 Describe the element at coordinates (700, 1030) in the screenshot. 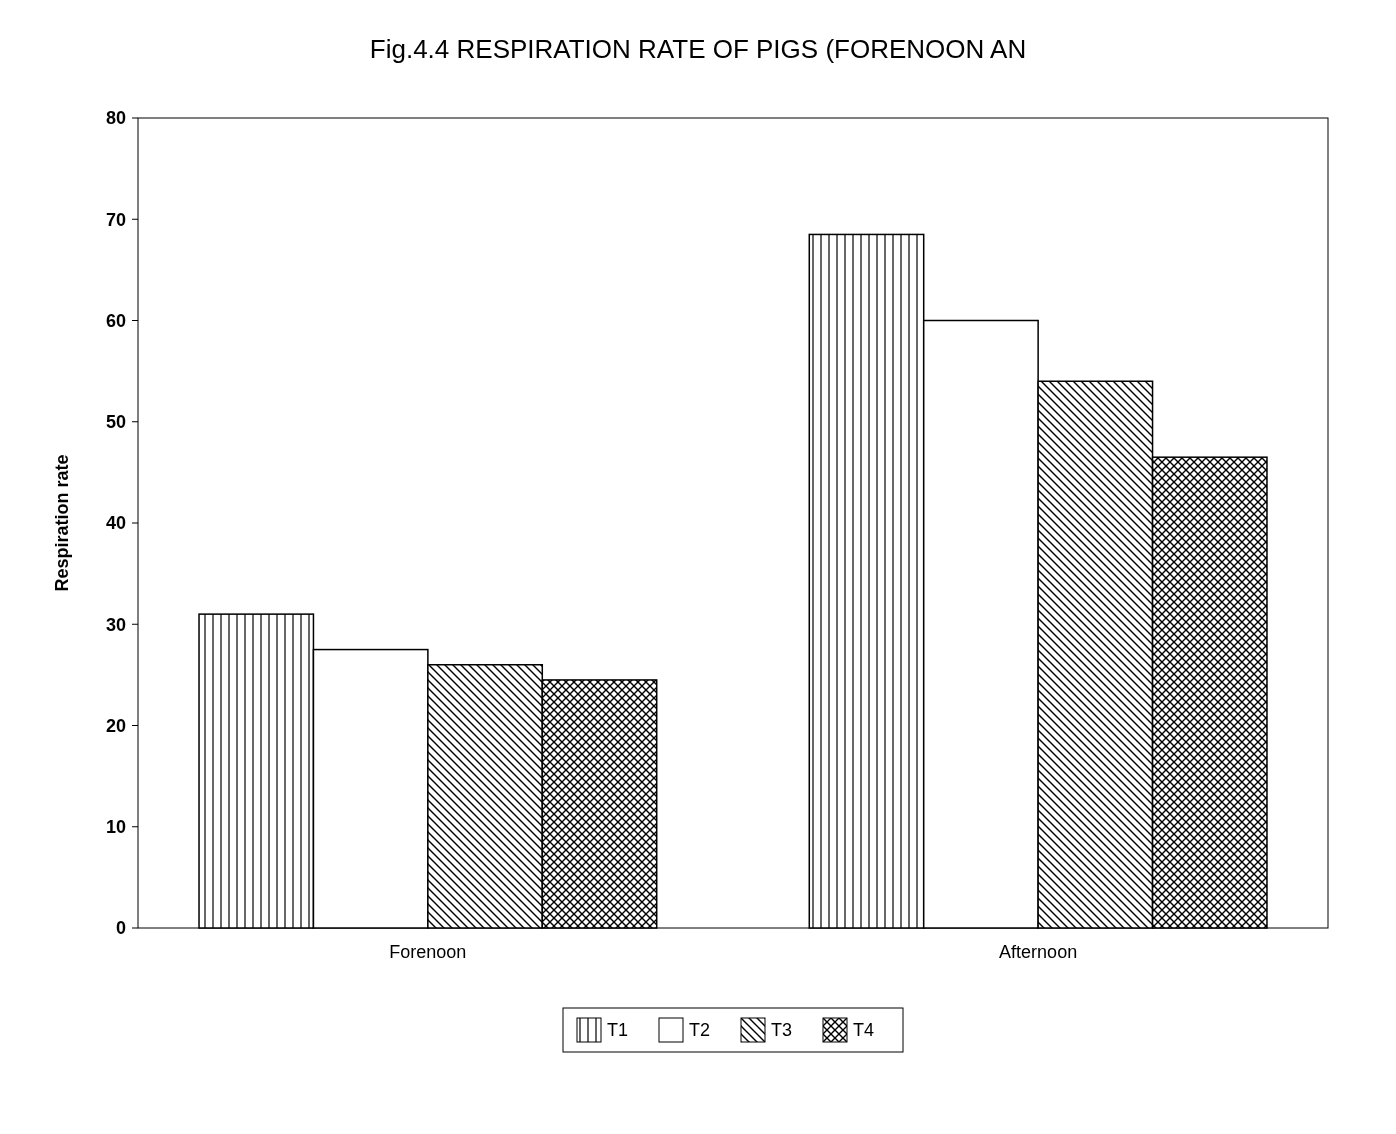

I see `legend-label: T2` at that location.